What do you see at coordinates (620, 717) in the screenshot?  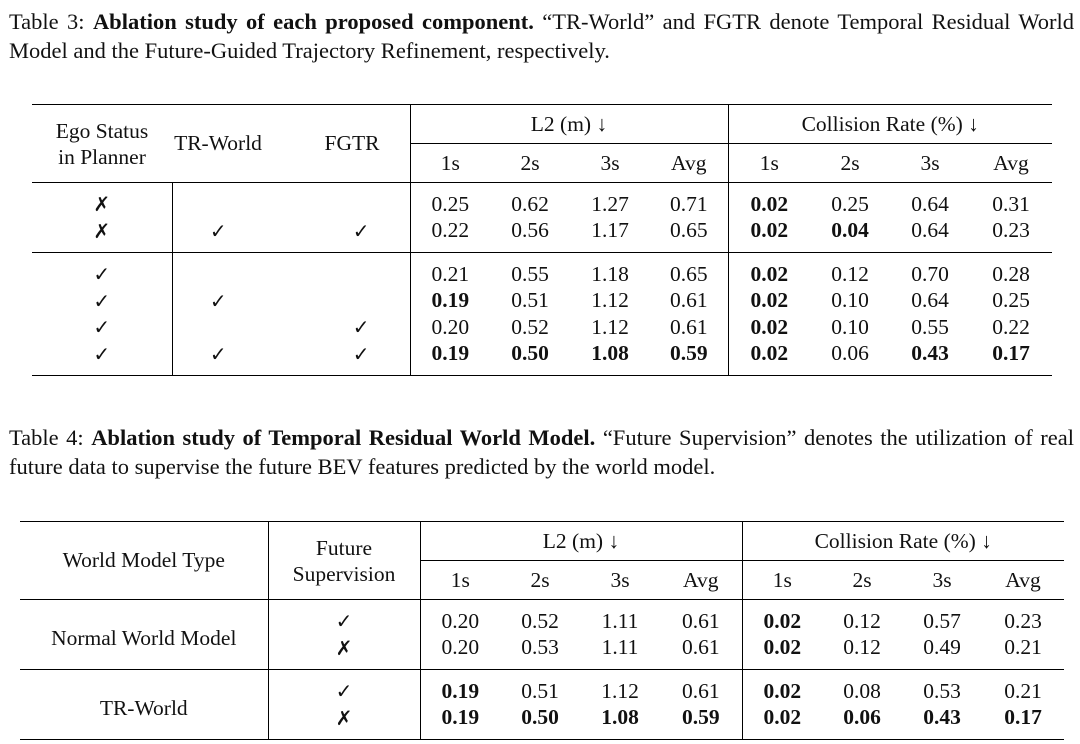 I see `value-text: 1.08` at bounding box center [620, 717].